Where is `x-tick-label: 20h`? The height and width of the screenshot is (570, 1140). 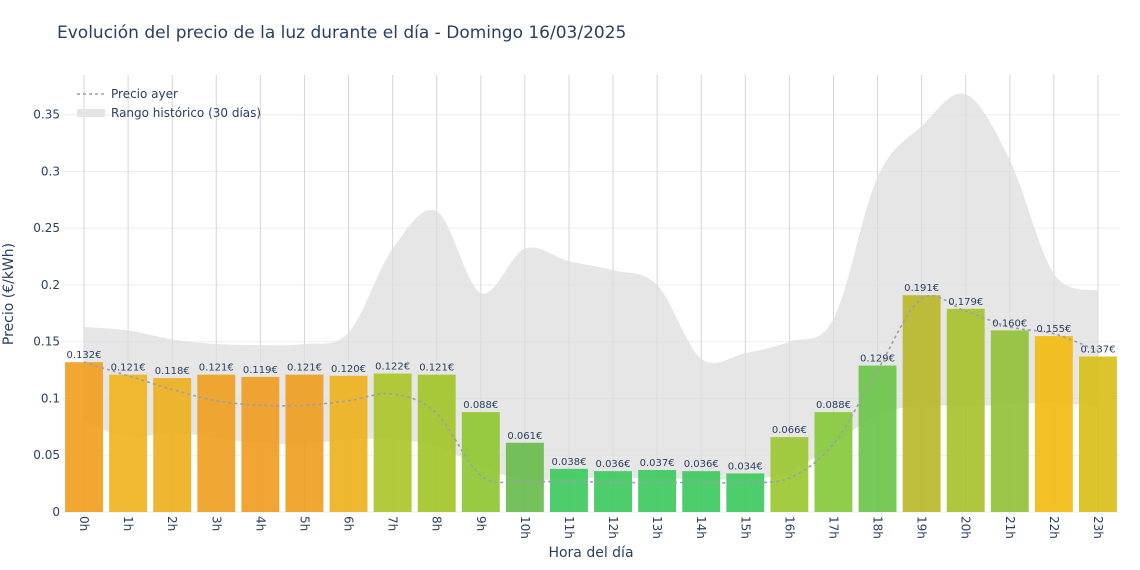 x-tick-label: 20h is located at coordinates (966, 527).